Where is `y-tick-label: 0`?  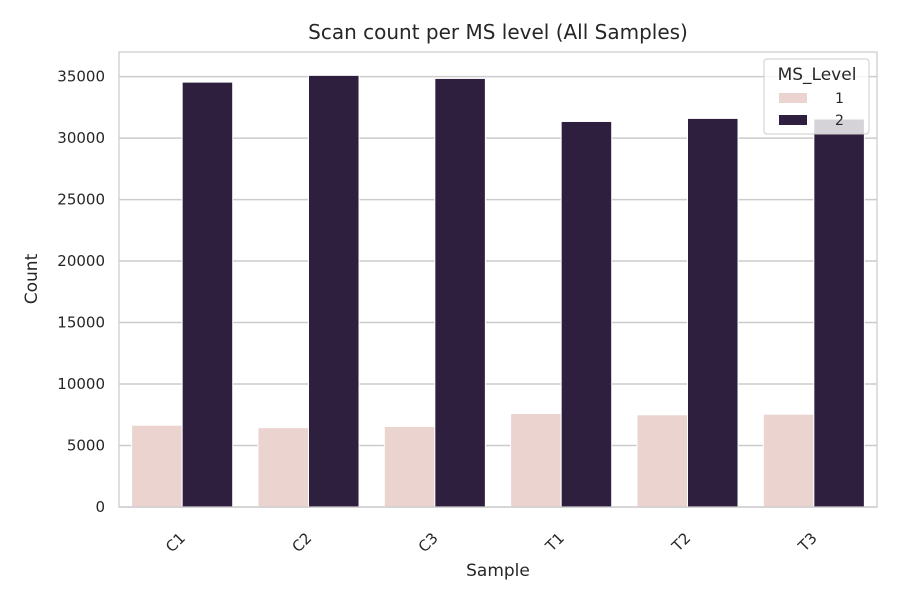
y-tick-label: 0 is located at coordinates (100, 507).